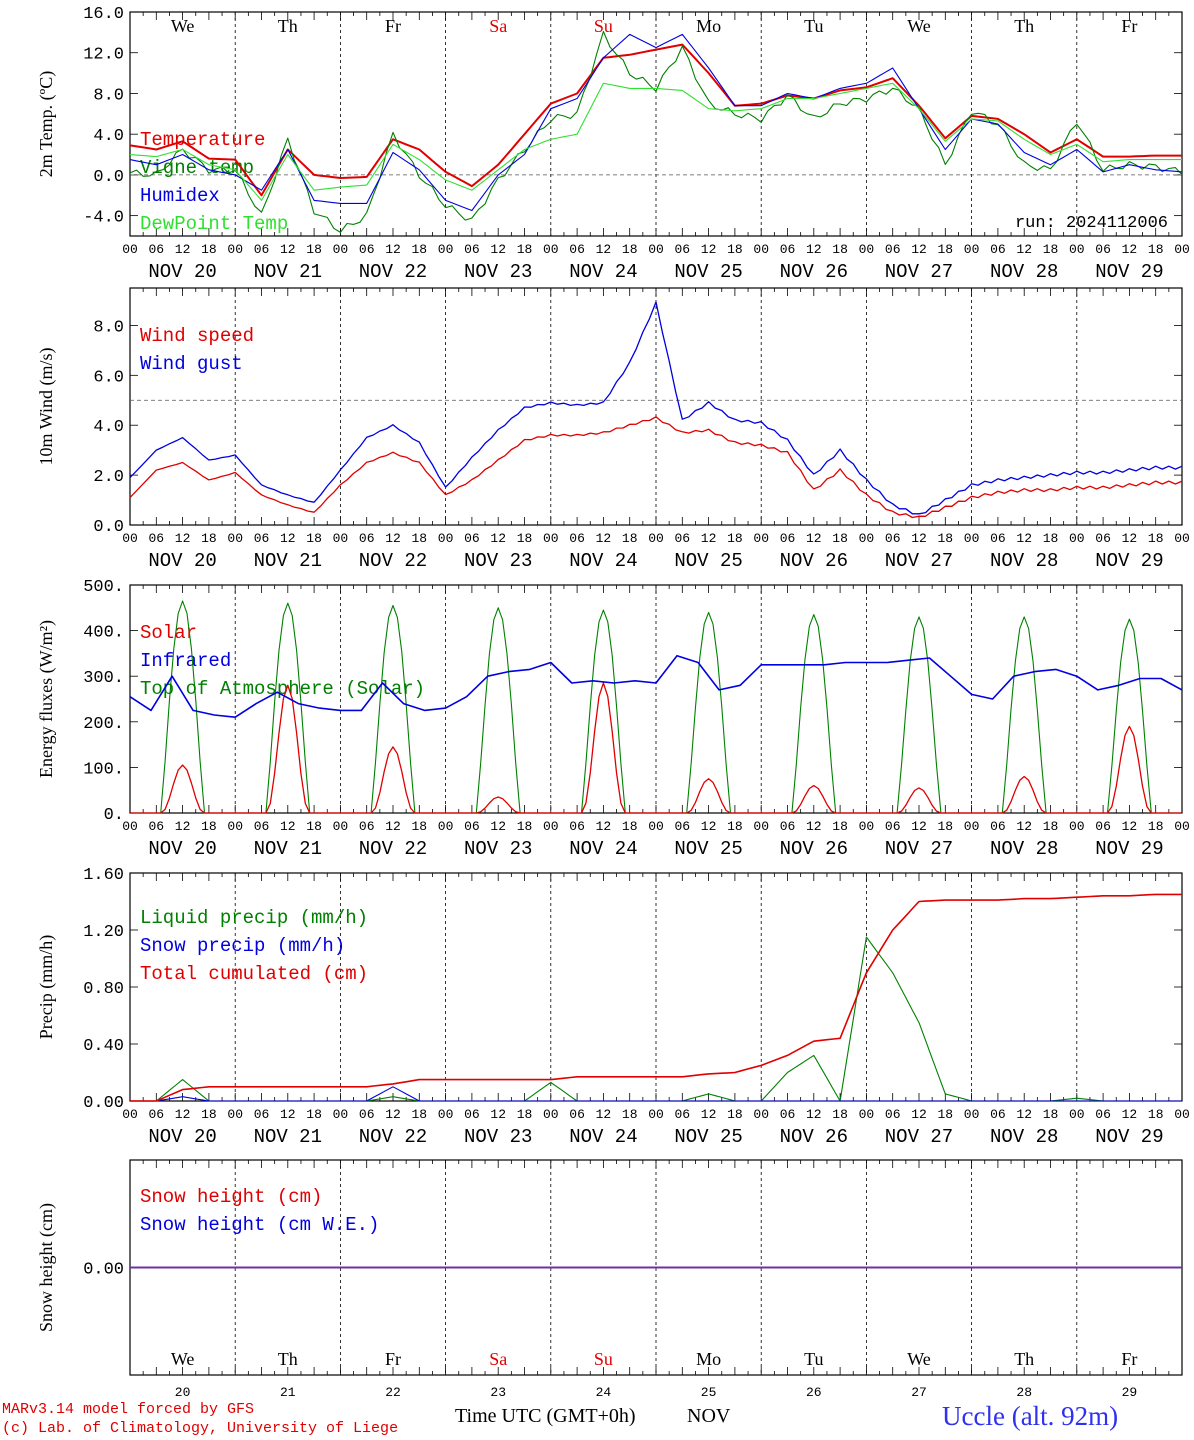 The height and width of the screenshot is (1440, 1194). Describe the element at coordinates (183, 1392) in the screenshot. I see `day-number-label: 20` at that location.